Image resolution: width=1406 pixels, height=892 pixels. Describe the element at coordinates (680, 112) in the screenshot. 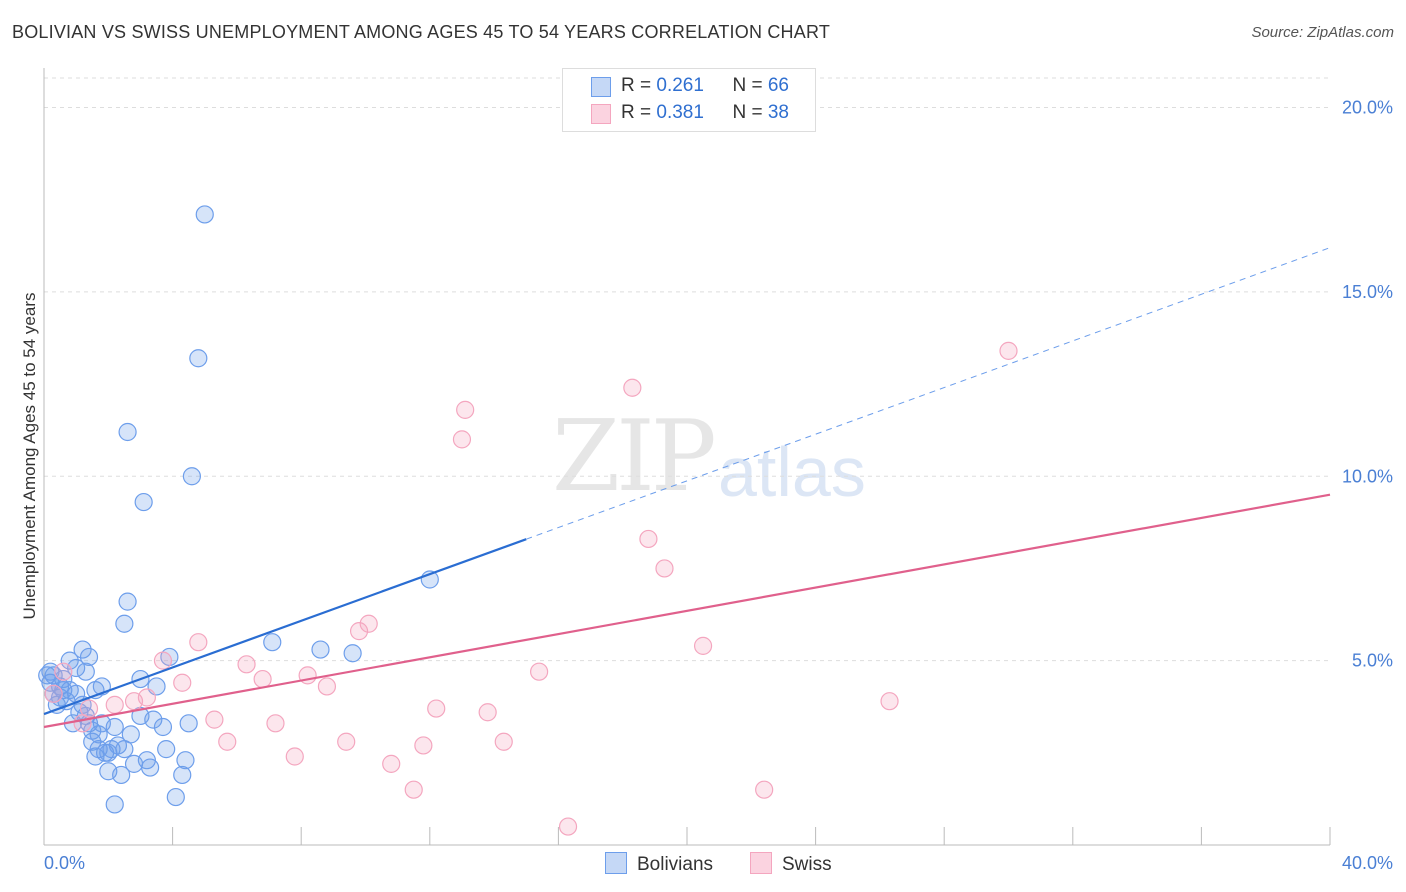

I see `legend-r-value: 0.381` at that location.